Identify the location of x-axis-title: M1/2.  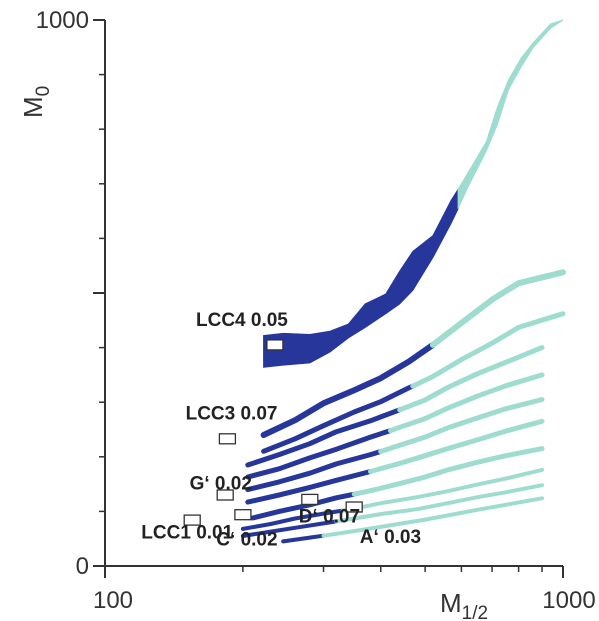
(464, 604).